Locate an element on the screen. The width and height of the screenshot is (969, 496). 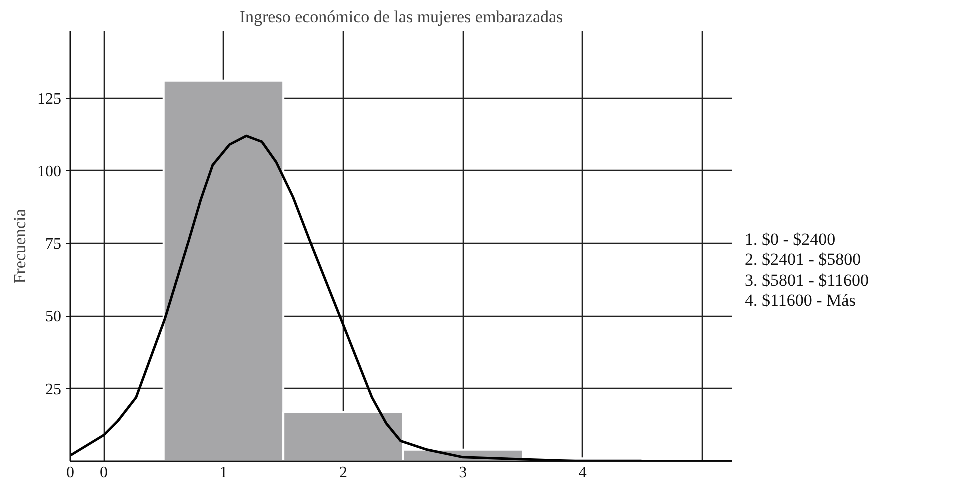
x-tick-label: 4 is located at coordinates (582, 473).